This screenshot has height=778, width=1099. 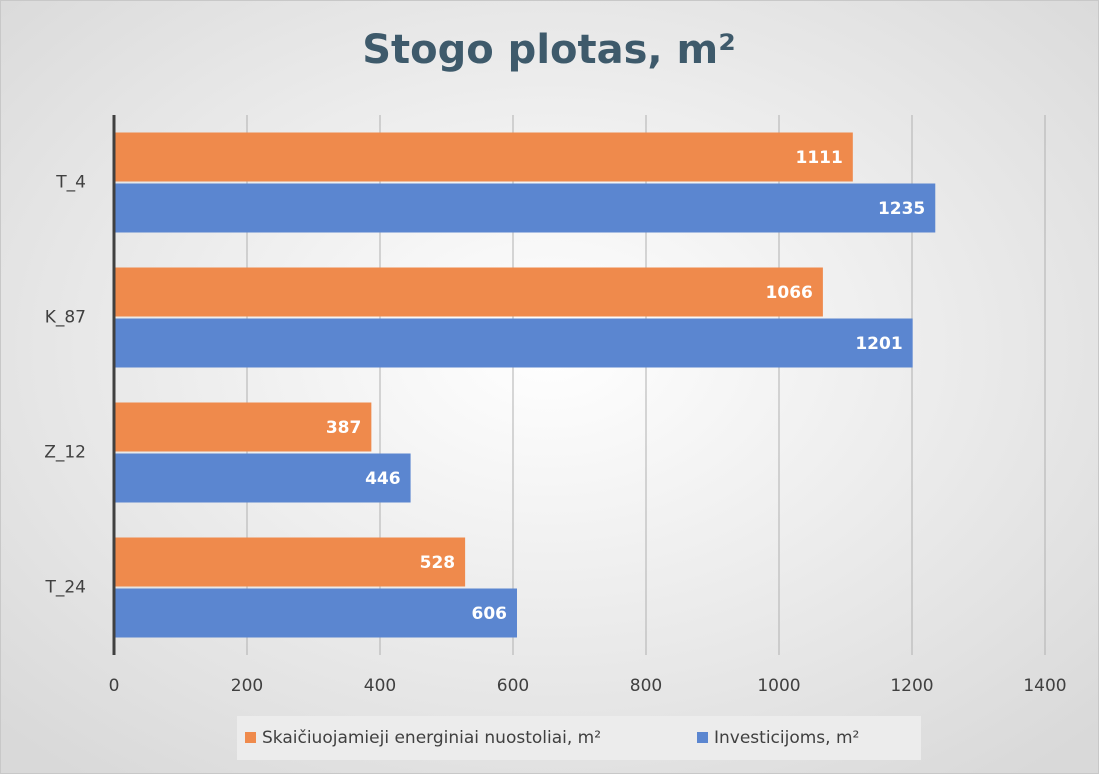 What do you see at coordinates (789, 293) in the screenshot?
I see `data-label: 1066` at bounding box center [789, 293].